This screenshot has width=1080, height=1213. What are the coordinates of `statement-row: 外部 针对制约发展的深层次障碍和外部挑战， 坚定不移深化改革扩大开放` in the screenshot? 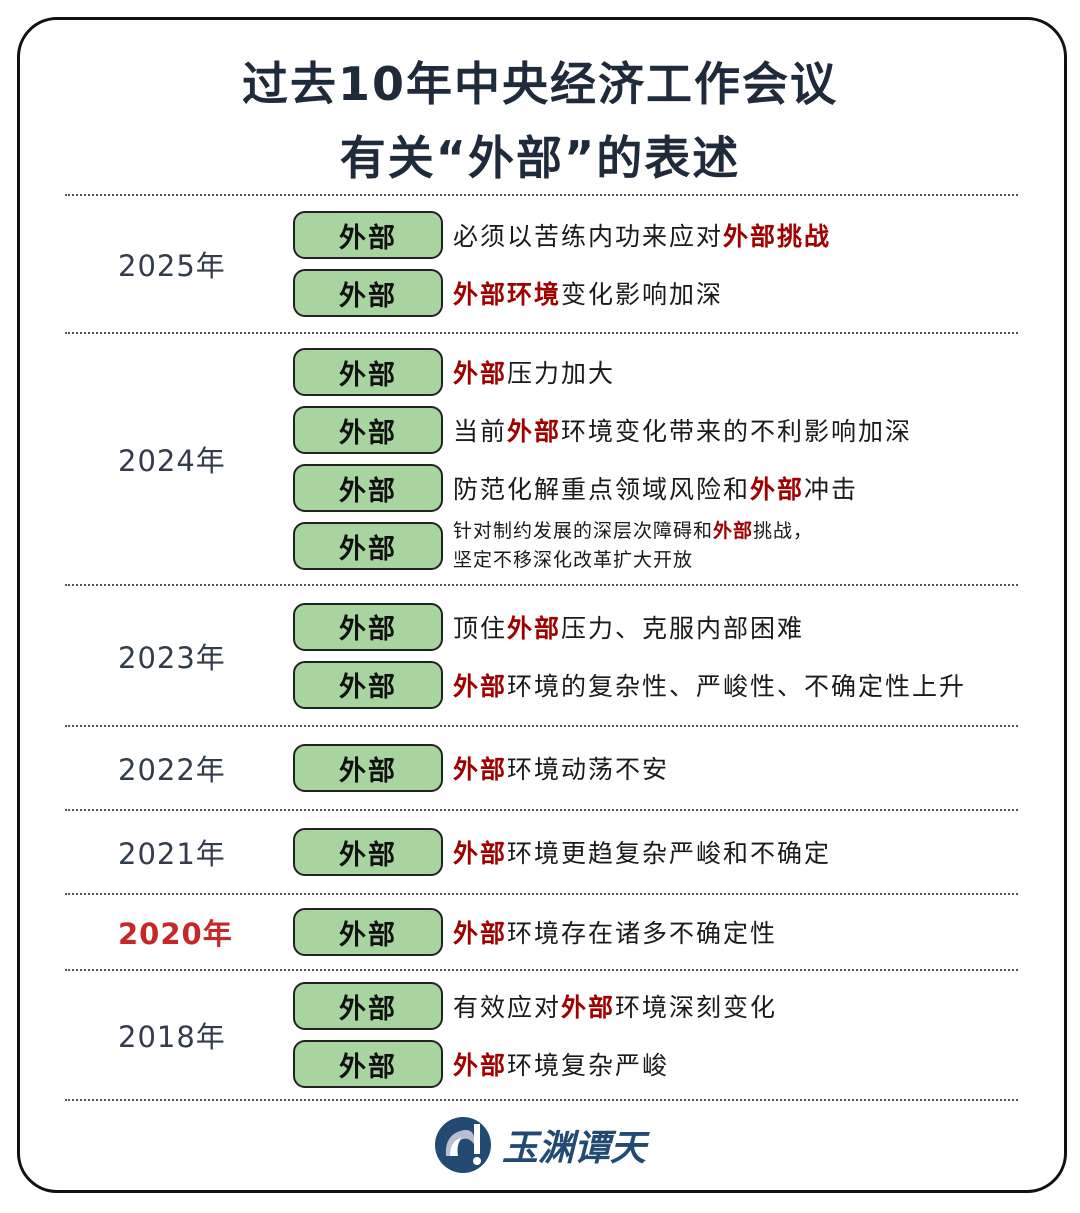 It's located at (655, 545).